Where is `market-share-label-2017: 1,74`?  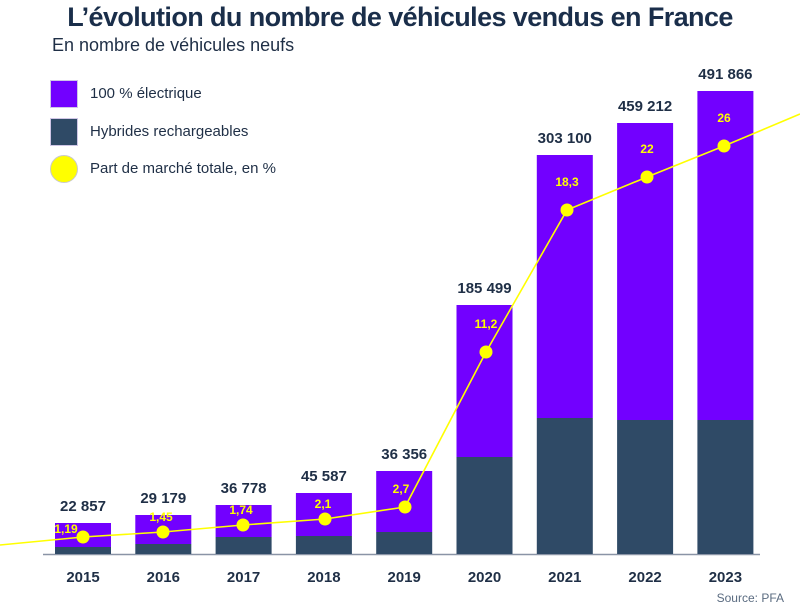 market-share-label-2017: 1,74 is located at coordinates (241, 510).